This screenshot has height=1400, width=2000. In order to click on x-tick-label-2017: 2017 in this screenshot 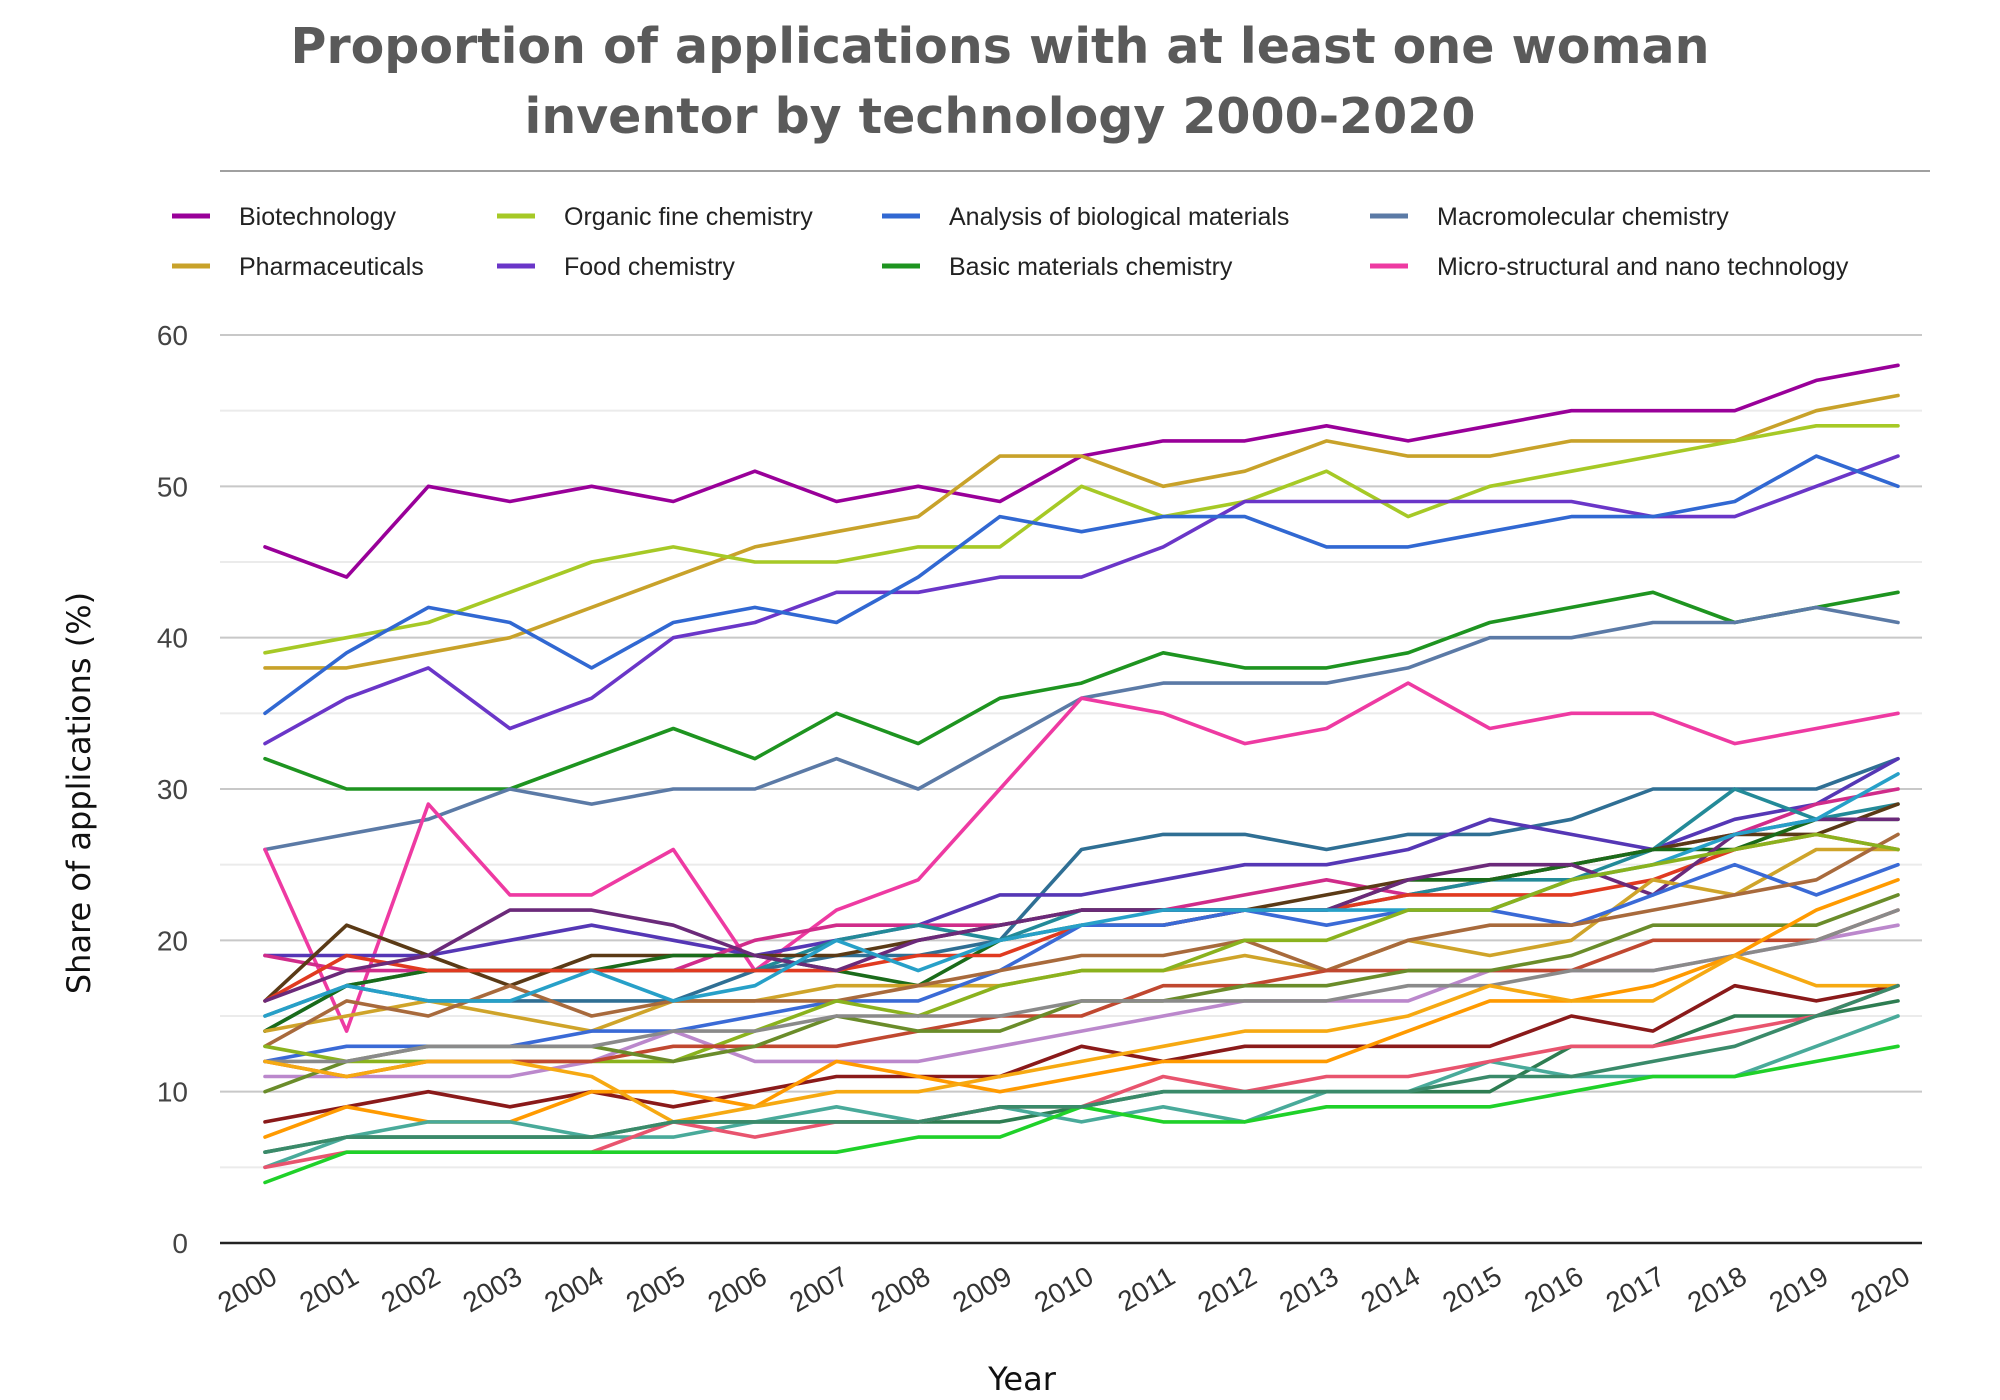, I will do `click(1635, 1289)`.